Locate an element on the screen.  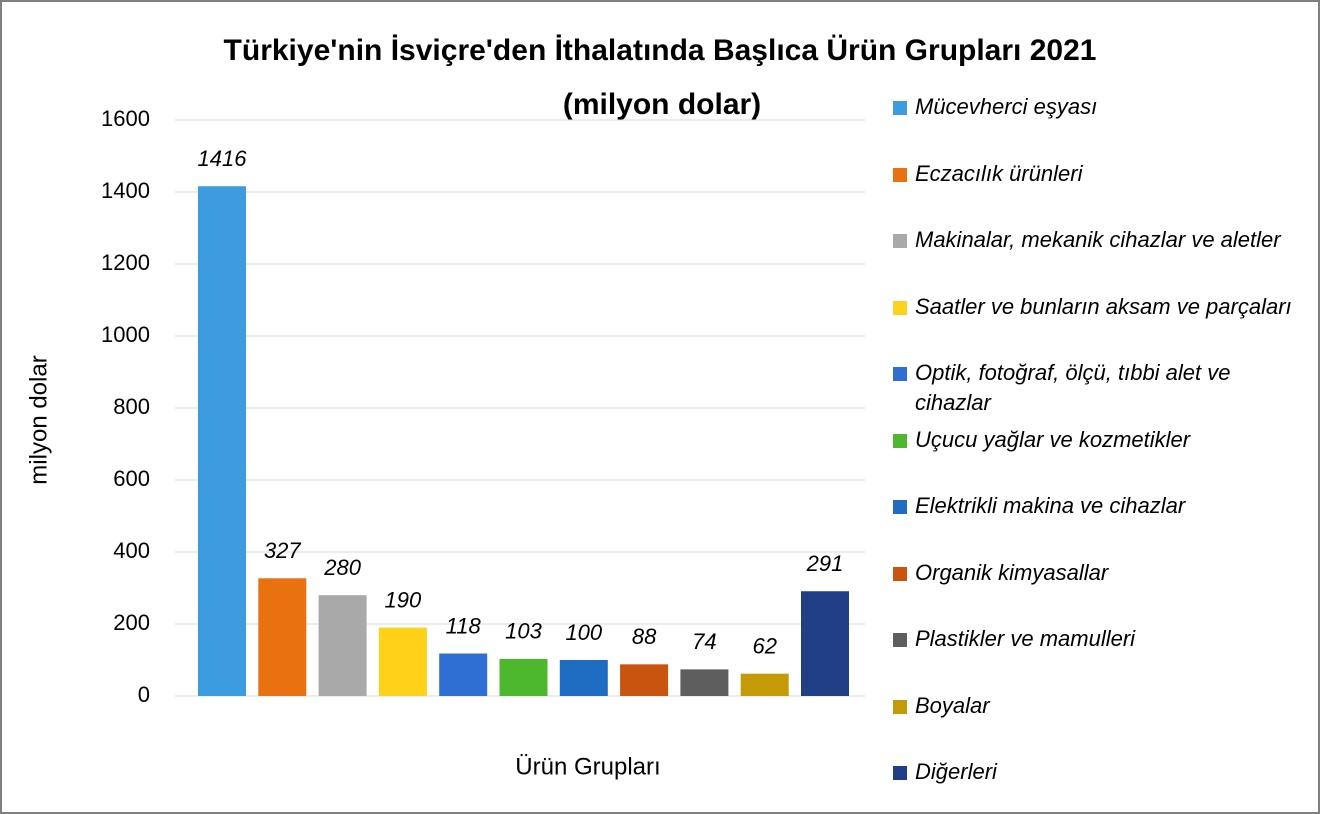
value-label: 103 is located at coordinates (523, 631).